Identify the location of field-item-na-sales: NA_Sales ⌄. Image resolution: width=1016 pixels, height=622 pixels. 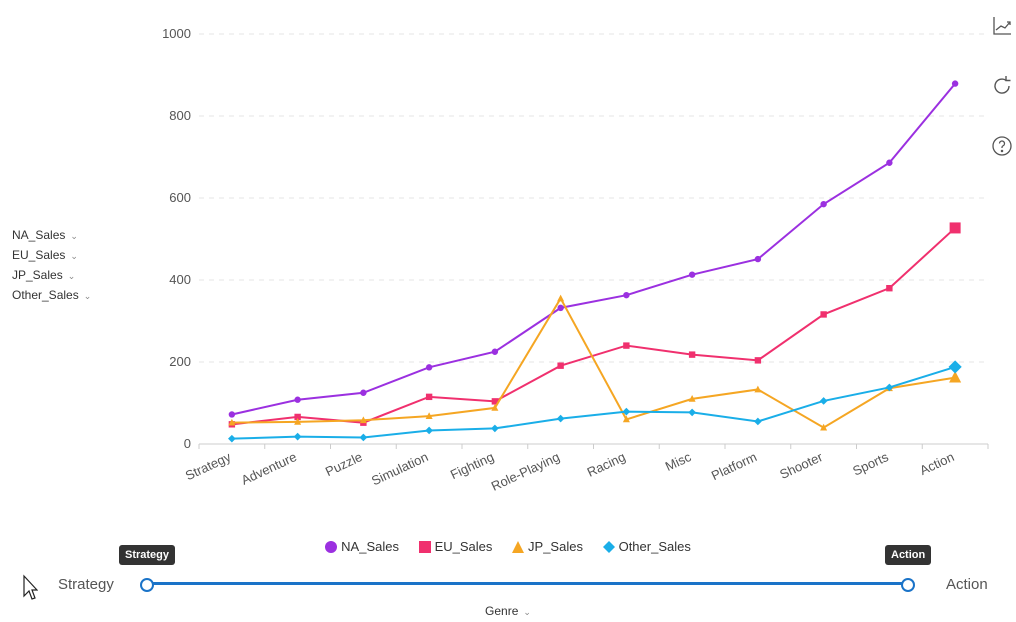
(51, 235).